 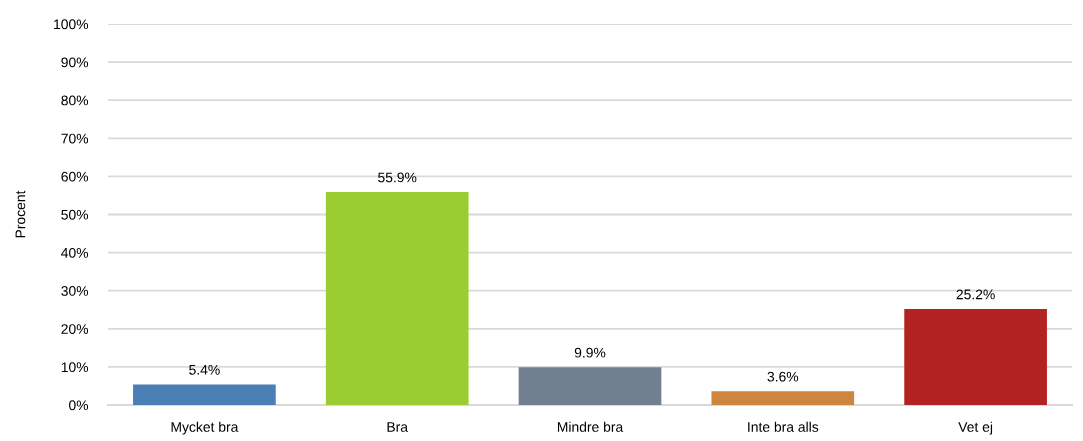 What do you see at coordinates (75, 214) in the screenshot?
I see `y-tick-label: 50%` at bounding box center [75, 214].